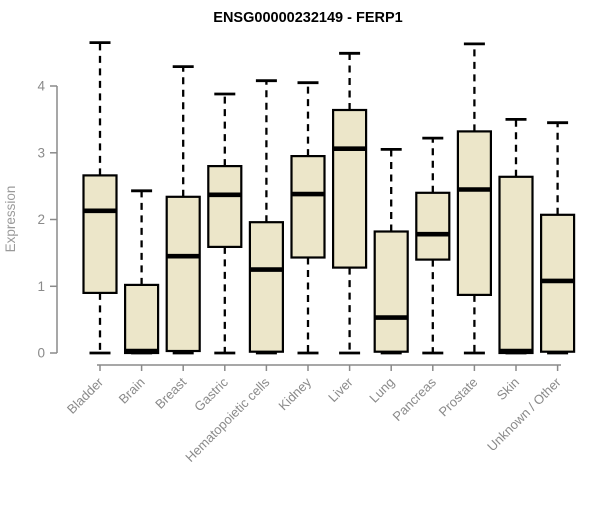  Describe the element at coordinates (85, 395) in the screenshot. I see `x-tick-label-bladder: Bladder` at that location.